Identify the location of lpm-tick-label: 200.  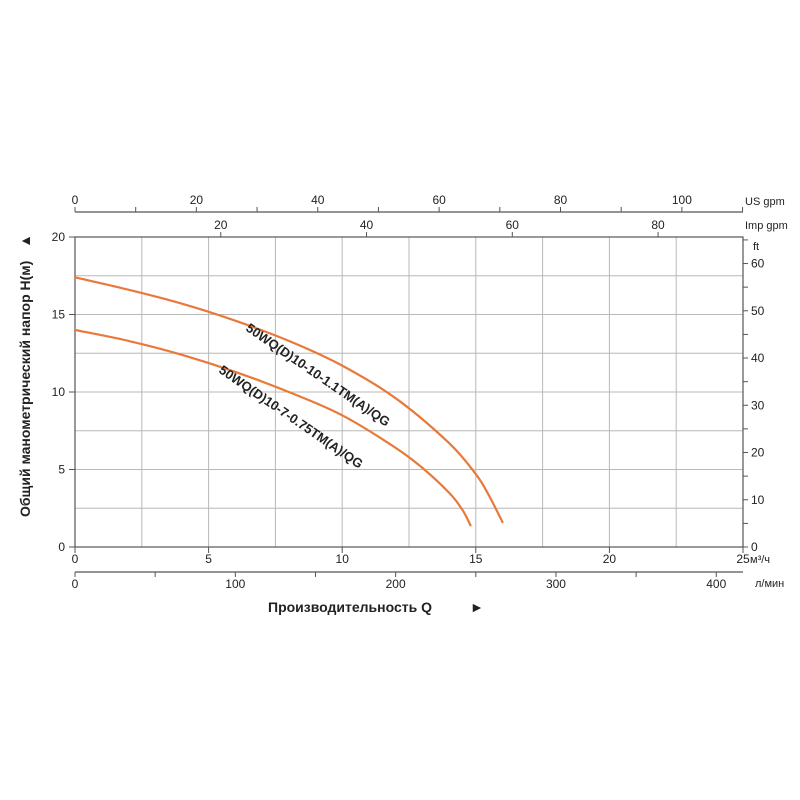
(396, 584).